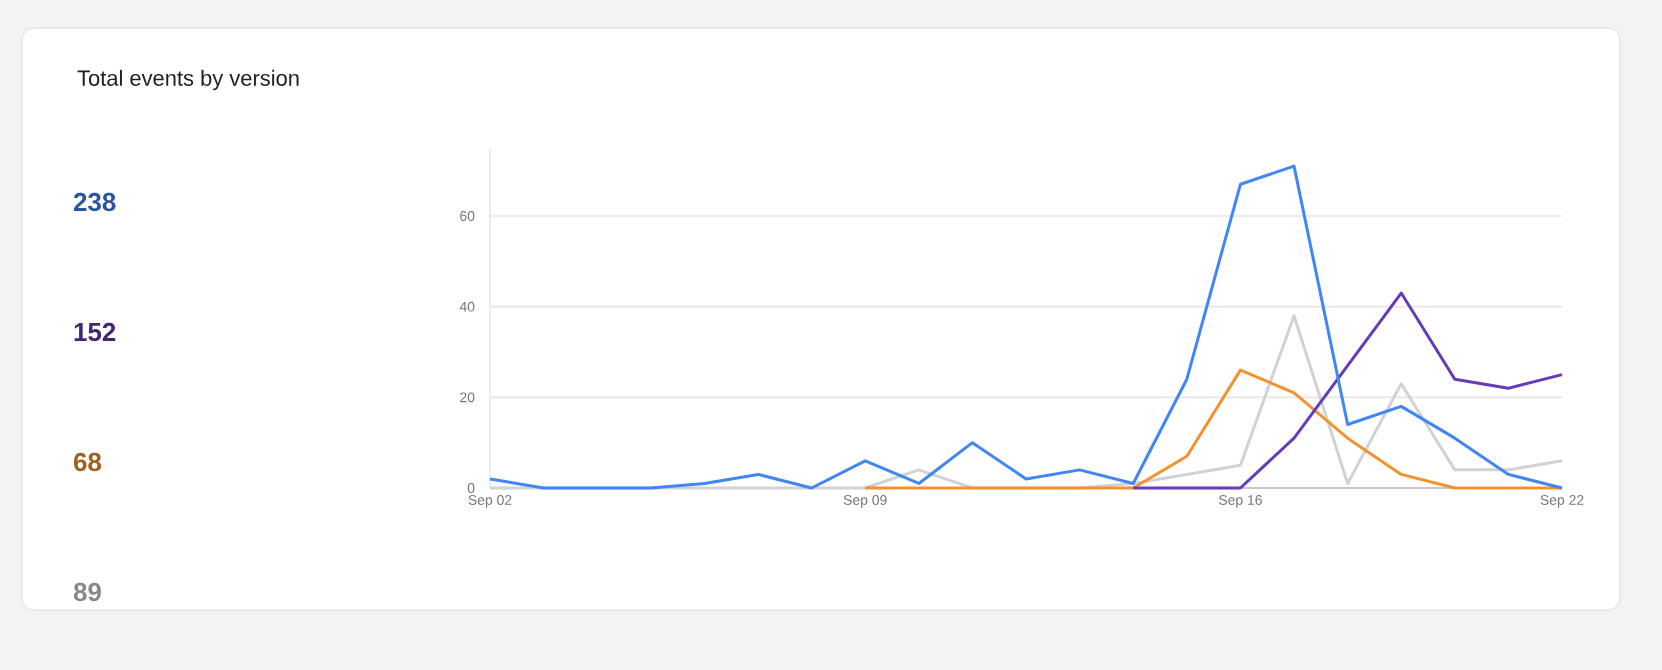  I want to click on text: 238, so click(94, 202).